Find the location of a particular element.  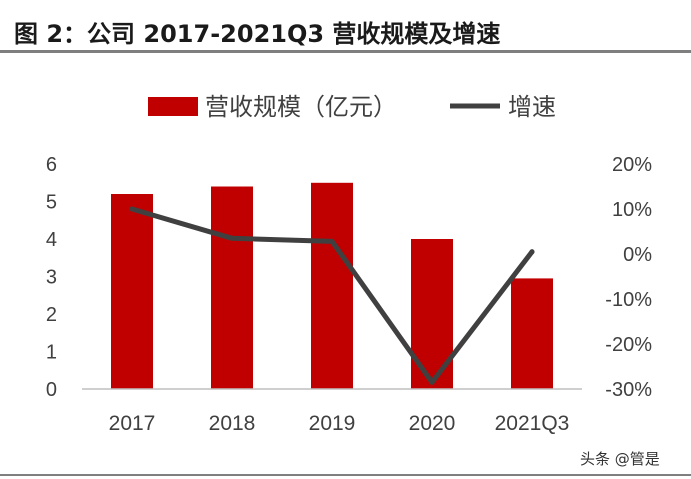

right-tick-label: 20% is located at coordinates (632, 165).